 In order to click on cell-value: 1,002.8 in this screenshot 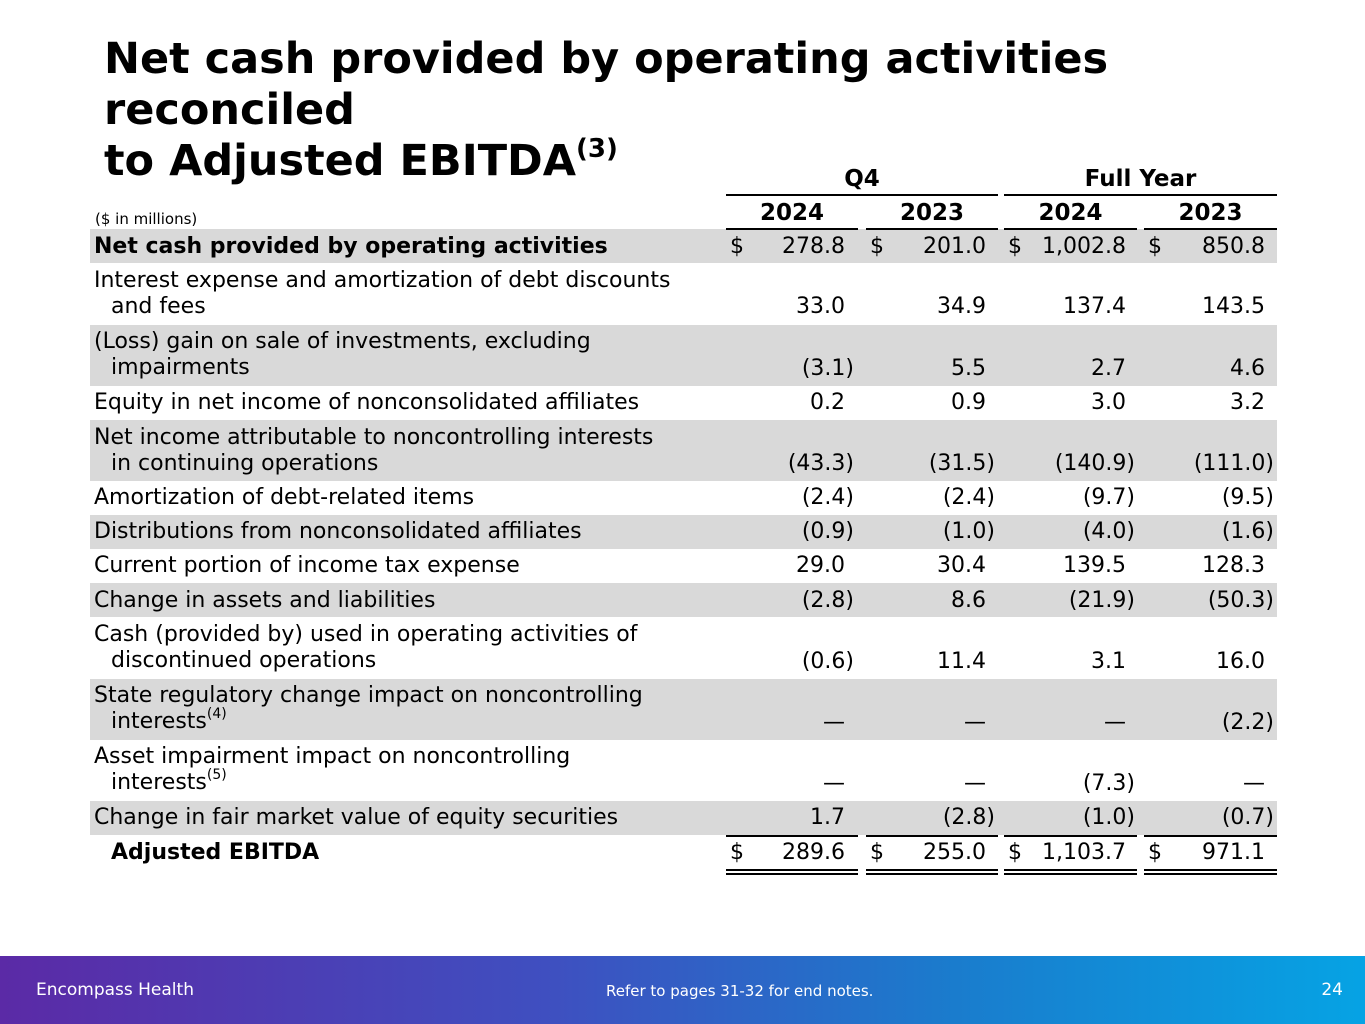, I will do `click(1084, 246)`.